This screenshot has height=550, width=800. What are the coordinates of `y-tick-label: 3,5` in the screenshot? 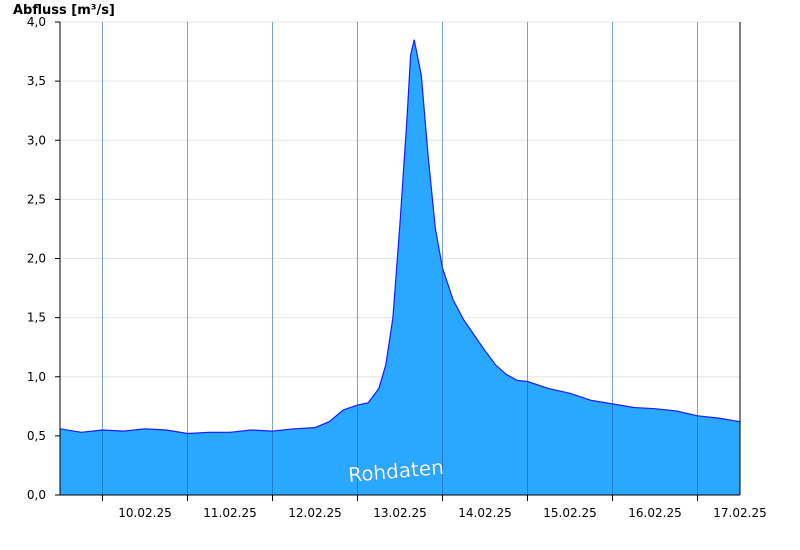 It's located at (36, 81).